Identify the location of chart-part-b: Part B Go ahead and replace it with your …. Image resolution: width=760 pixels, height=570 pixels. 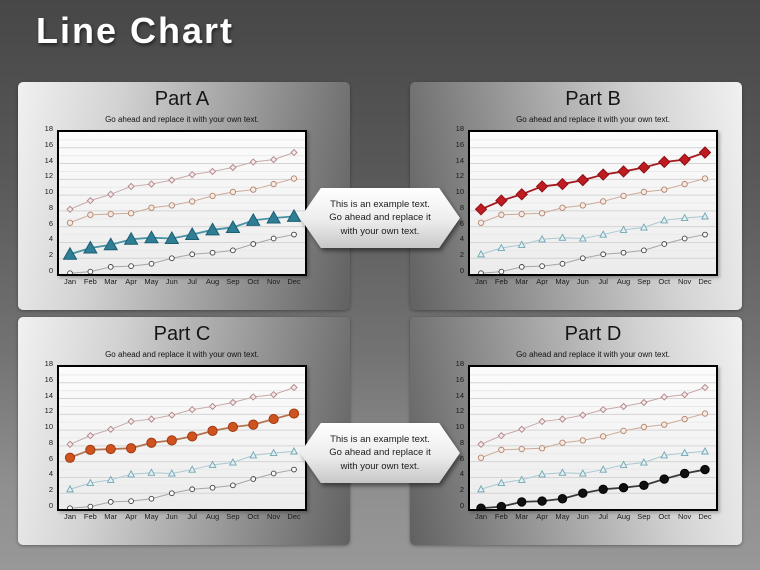
(582, 189).